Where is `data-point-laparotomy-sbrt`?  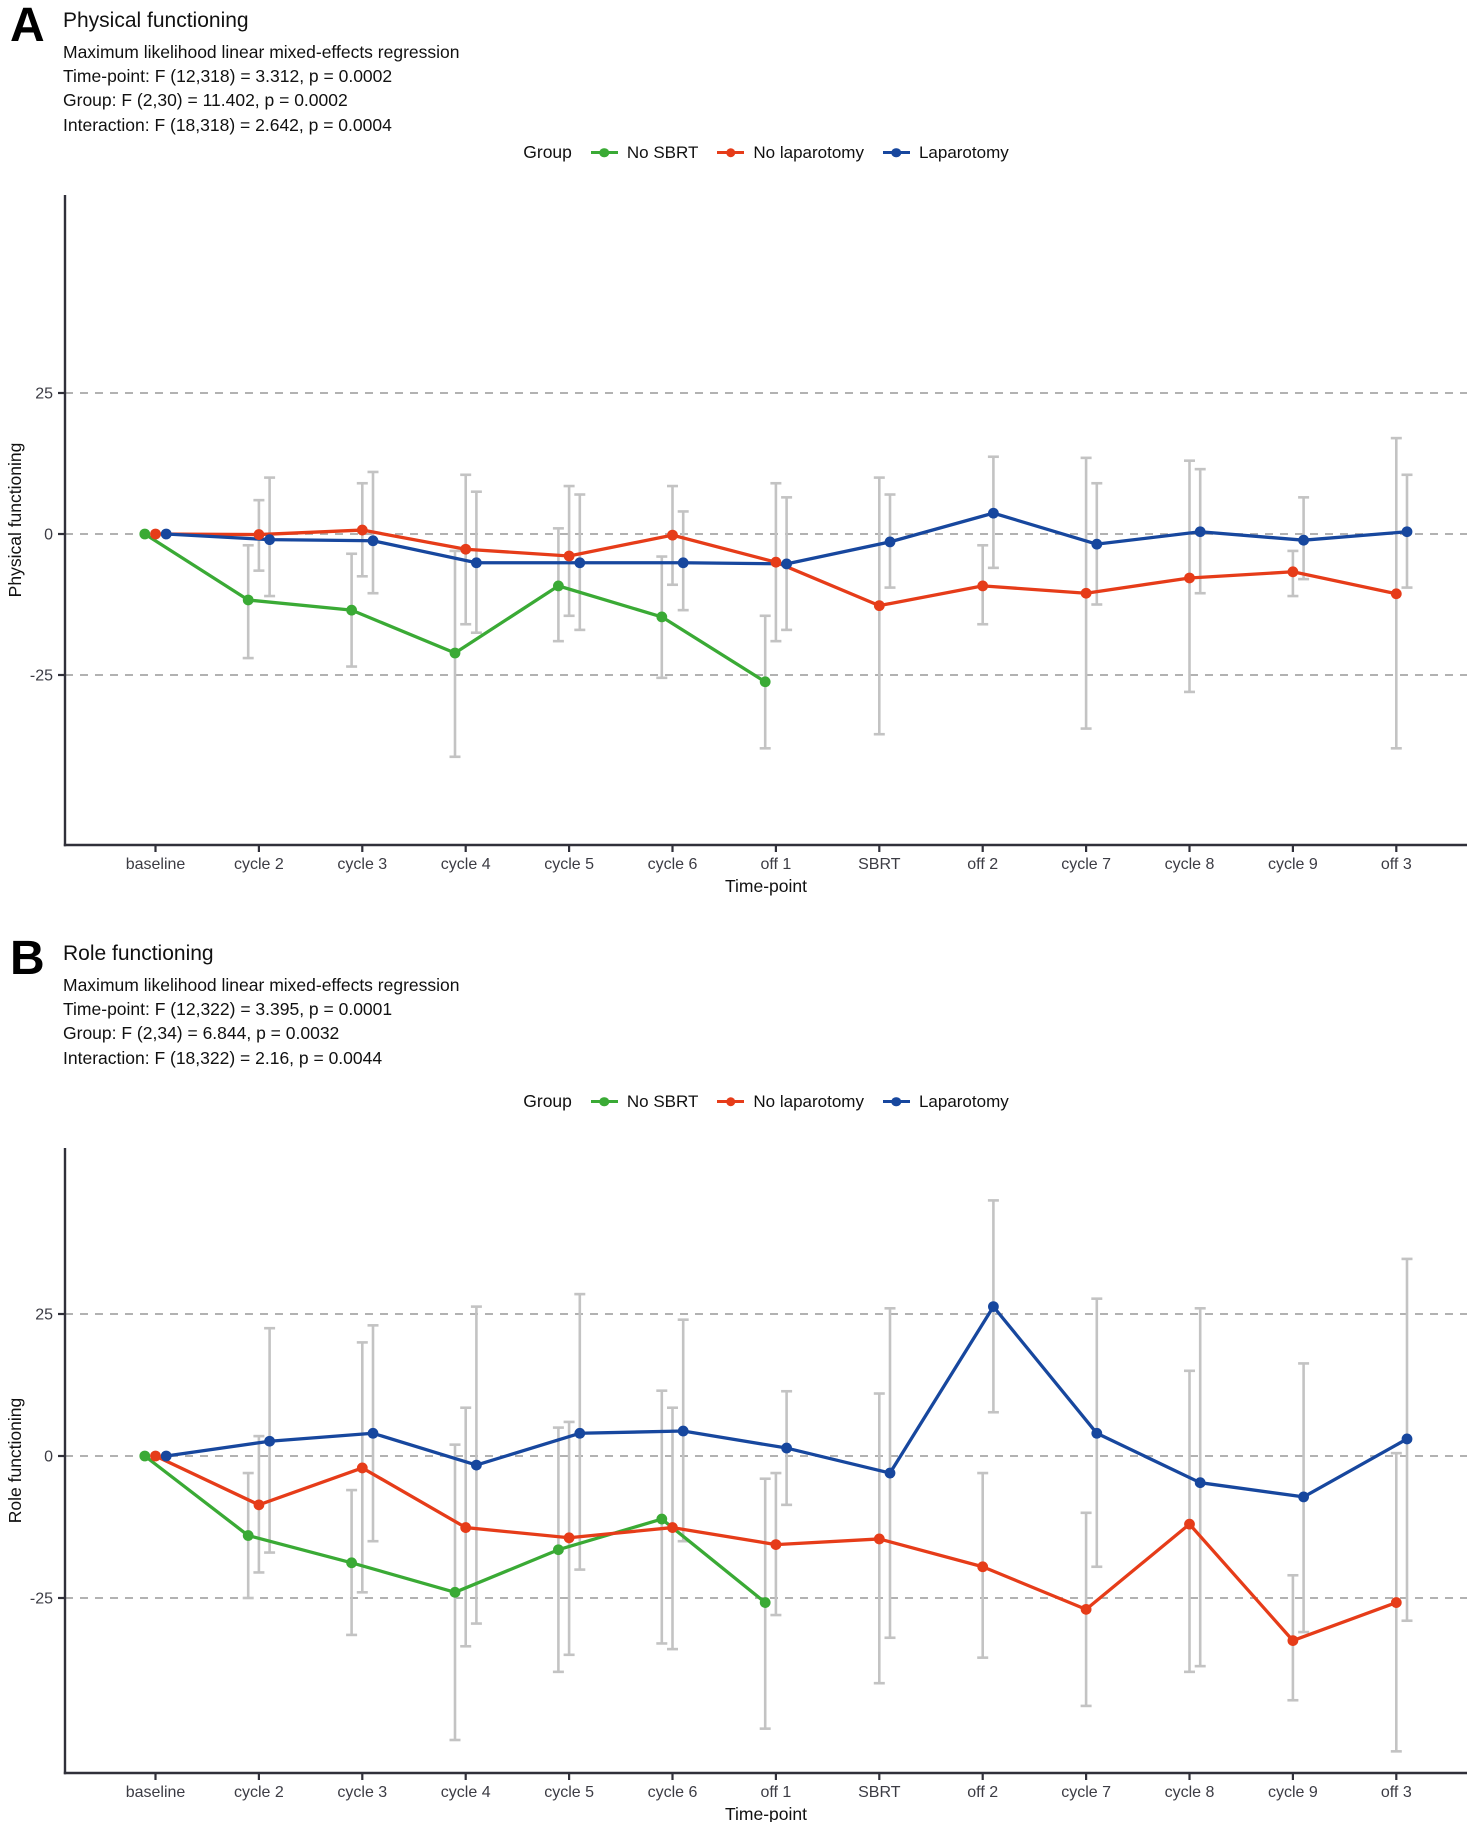 data-point-laparotomy-sbrt is located at coordinates (890, 1473).